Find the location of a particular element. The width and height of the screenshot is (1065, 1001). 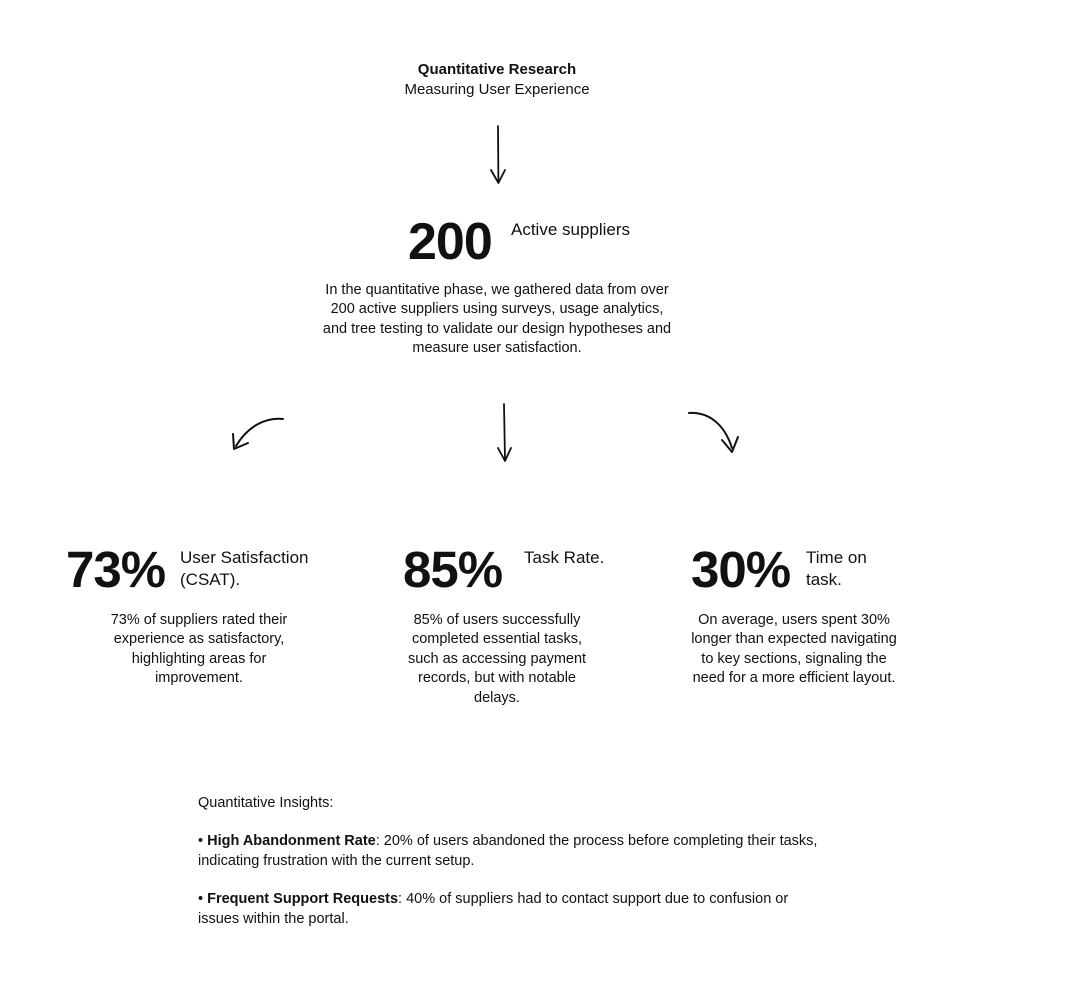

stat-number: 85% is located at coordinates (453, 569).